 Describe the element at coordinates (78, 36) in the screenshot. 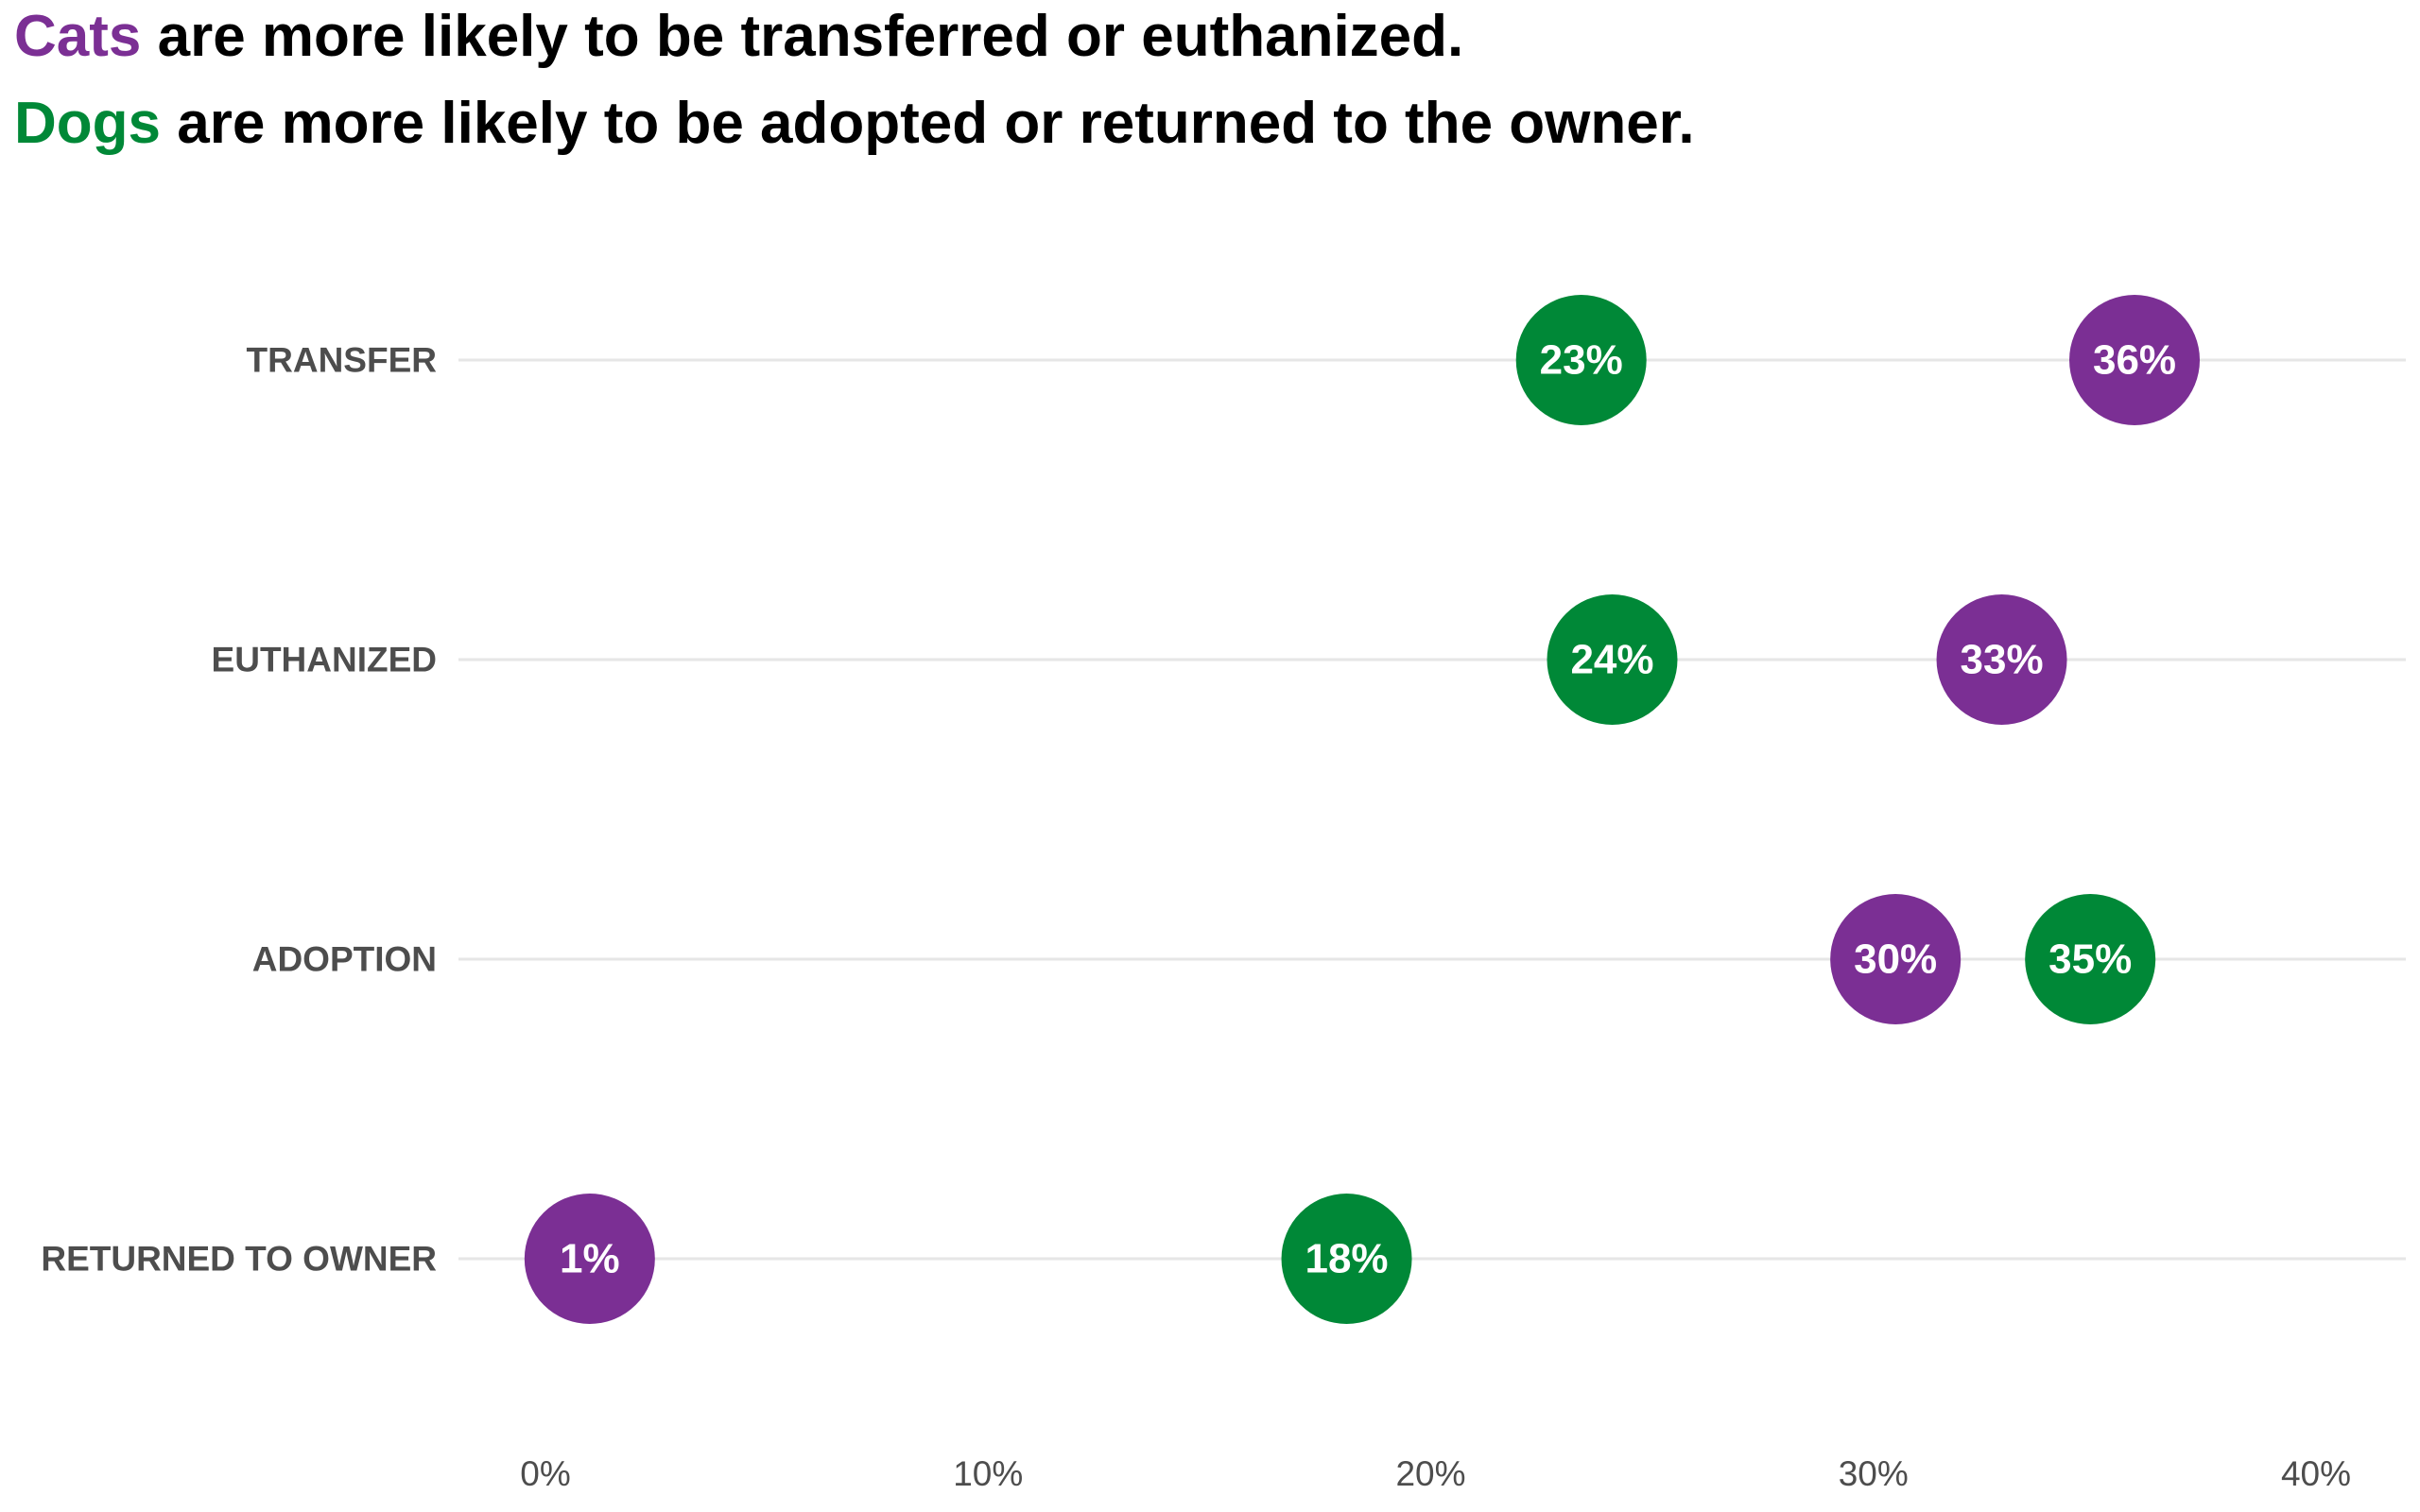

I see `title-highlight-cats: Cats` at that location.